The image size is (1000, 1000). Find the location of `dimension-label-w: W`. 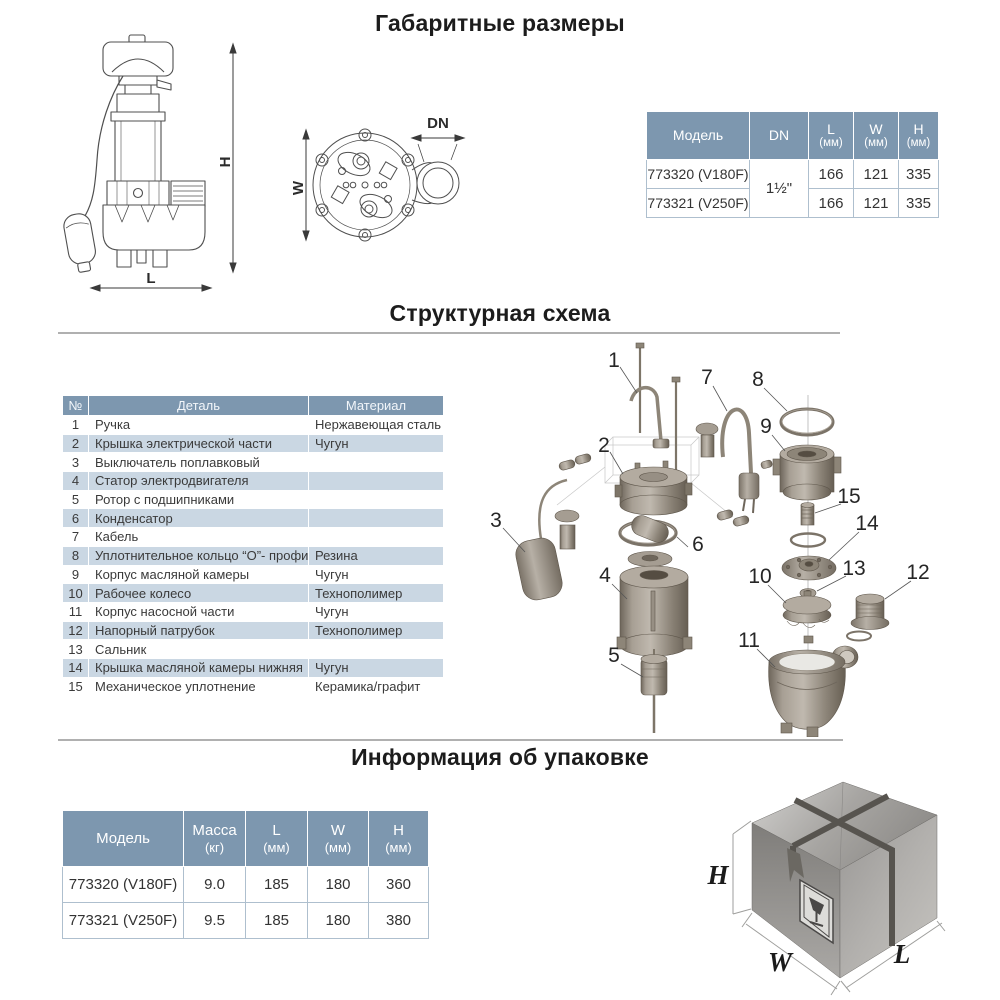

dimension-label-w: W is located at coordinates (298, 187).